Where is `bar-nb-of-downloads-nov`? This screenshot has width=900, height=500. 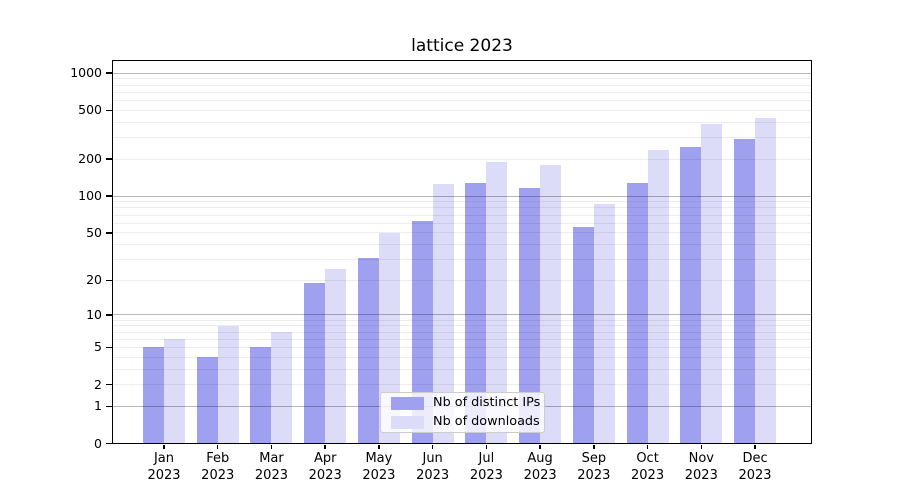
bar-nb-of-downloads-nov is located at coordinates (712, 283).